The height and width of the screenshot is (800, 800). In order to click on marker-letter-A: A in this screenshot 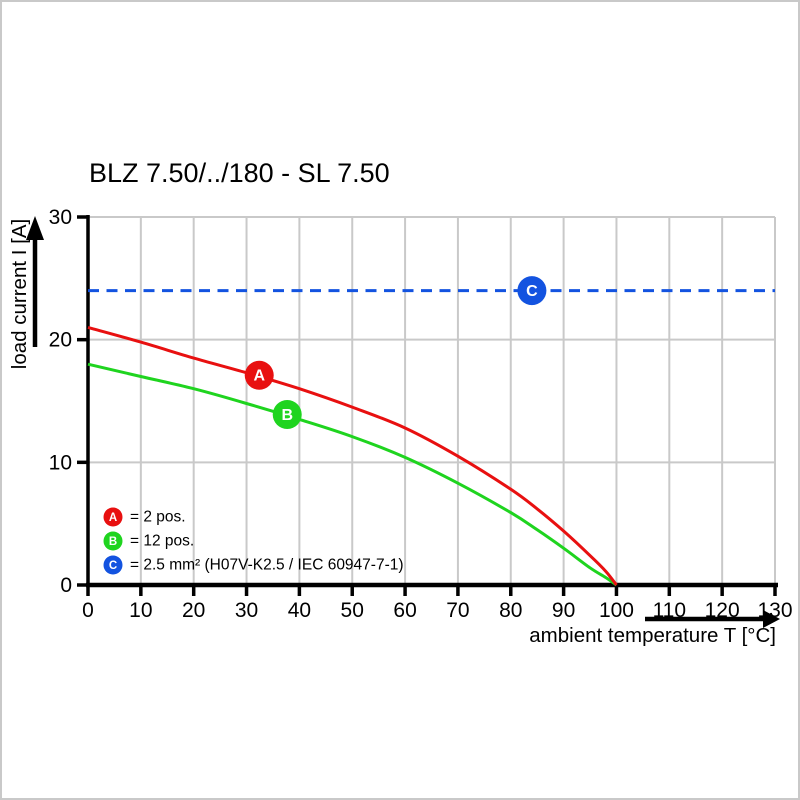, I will do `click(259, 376)`.